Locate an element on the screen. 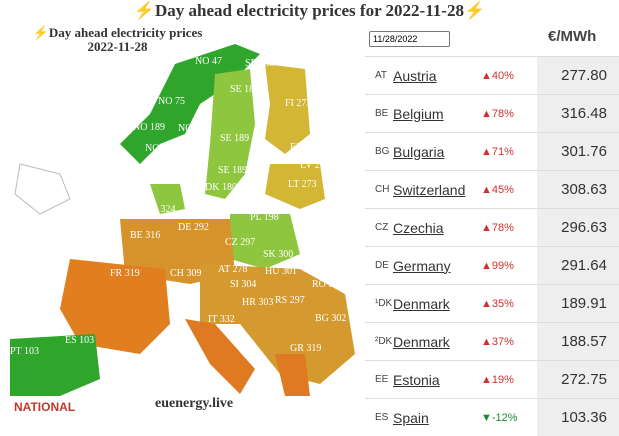 Image resolution: width=619 pixels, height=436 pixels. map-label: SE 189 is located at coordinates (232, 170).